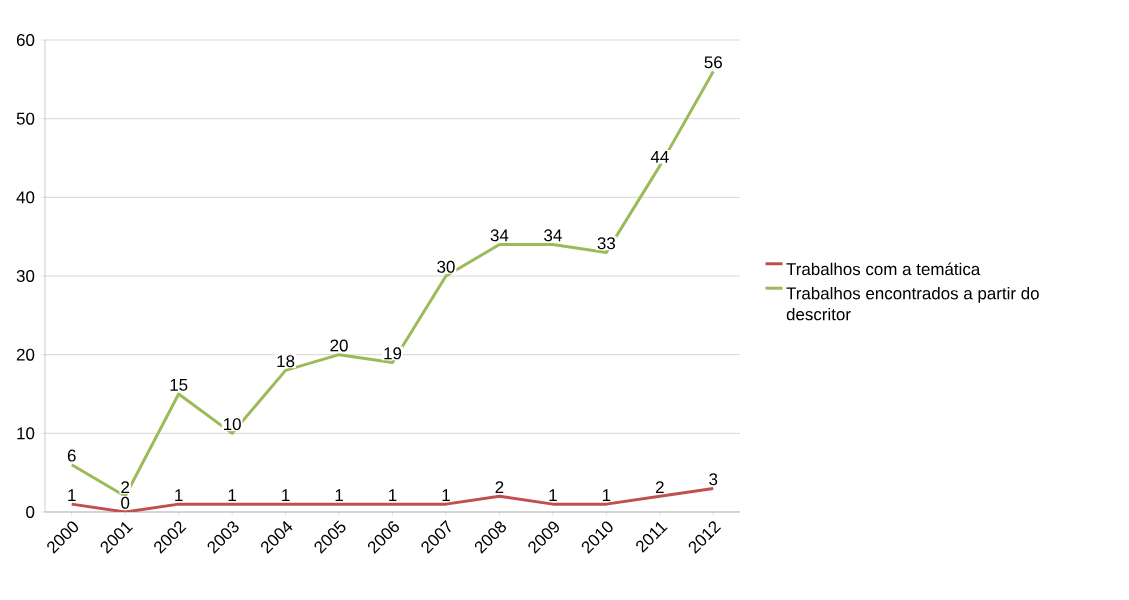  Describe the element at coordinates (26, 433) in the screenshot. I see `y-tick-label: 10` at that location.